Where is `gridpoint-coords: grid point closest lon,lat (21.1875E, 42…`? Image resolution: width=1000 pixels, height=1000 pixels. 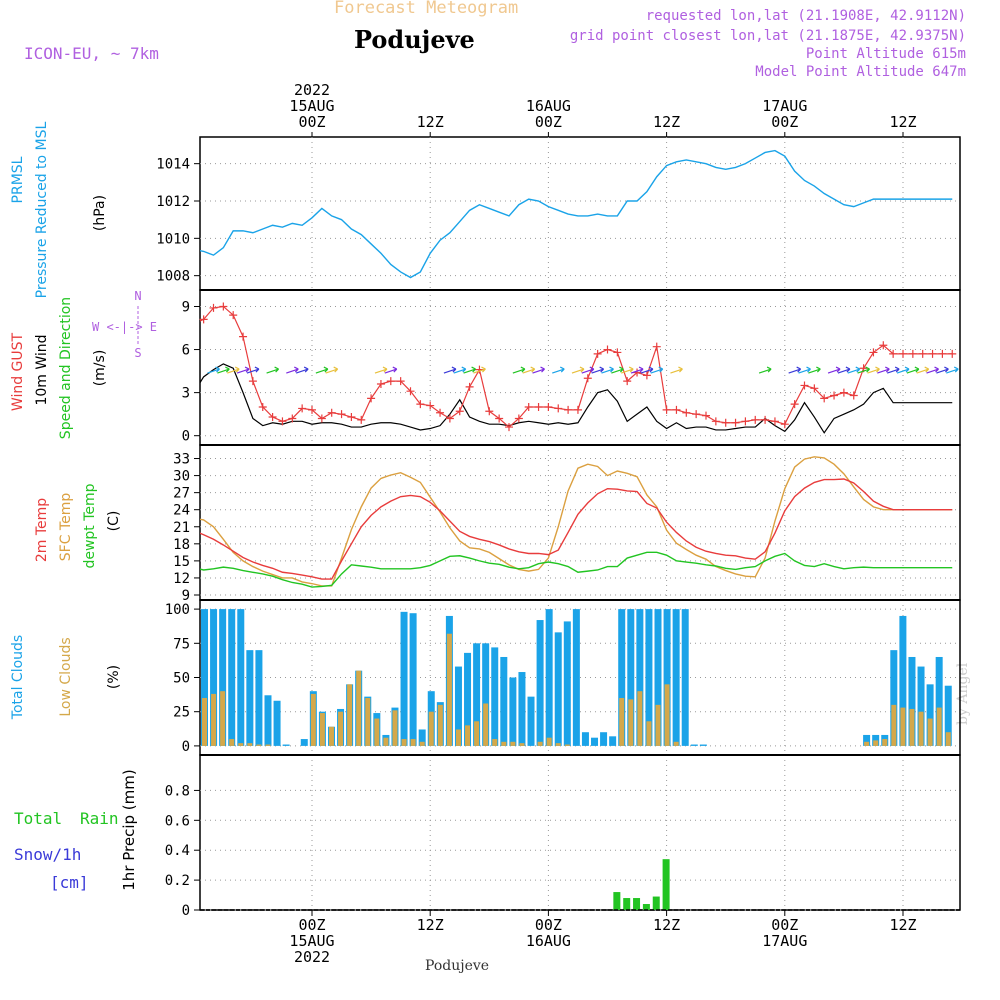 gridpoint-coords: grid point closest lon,lat (21.1875E, 42… is located at coordinates (767, 36).